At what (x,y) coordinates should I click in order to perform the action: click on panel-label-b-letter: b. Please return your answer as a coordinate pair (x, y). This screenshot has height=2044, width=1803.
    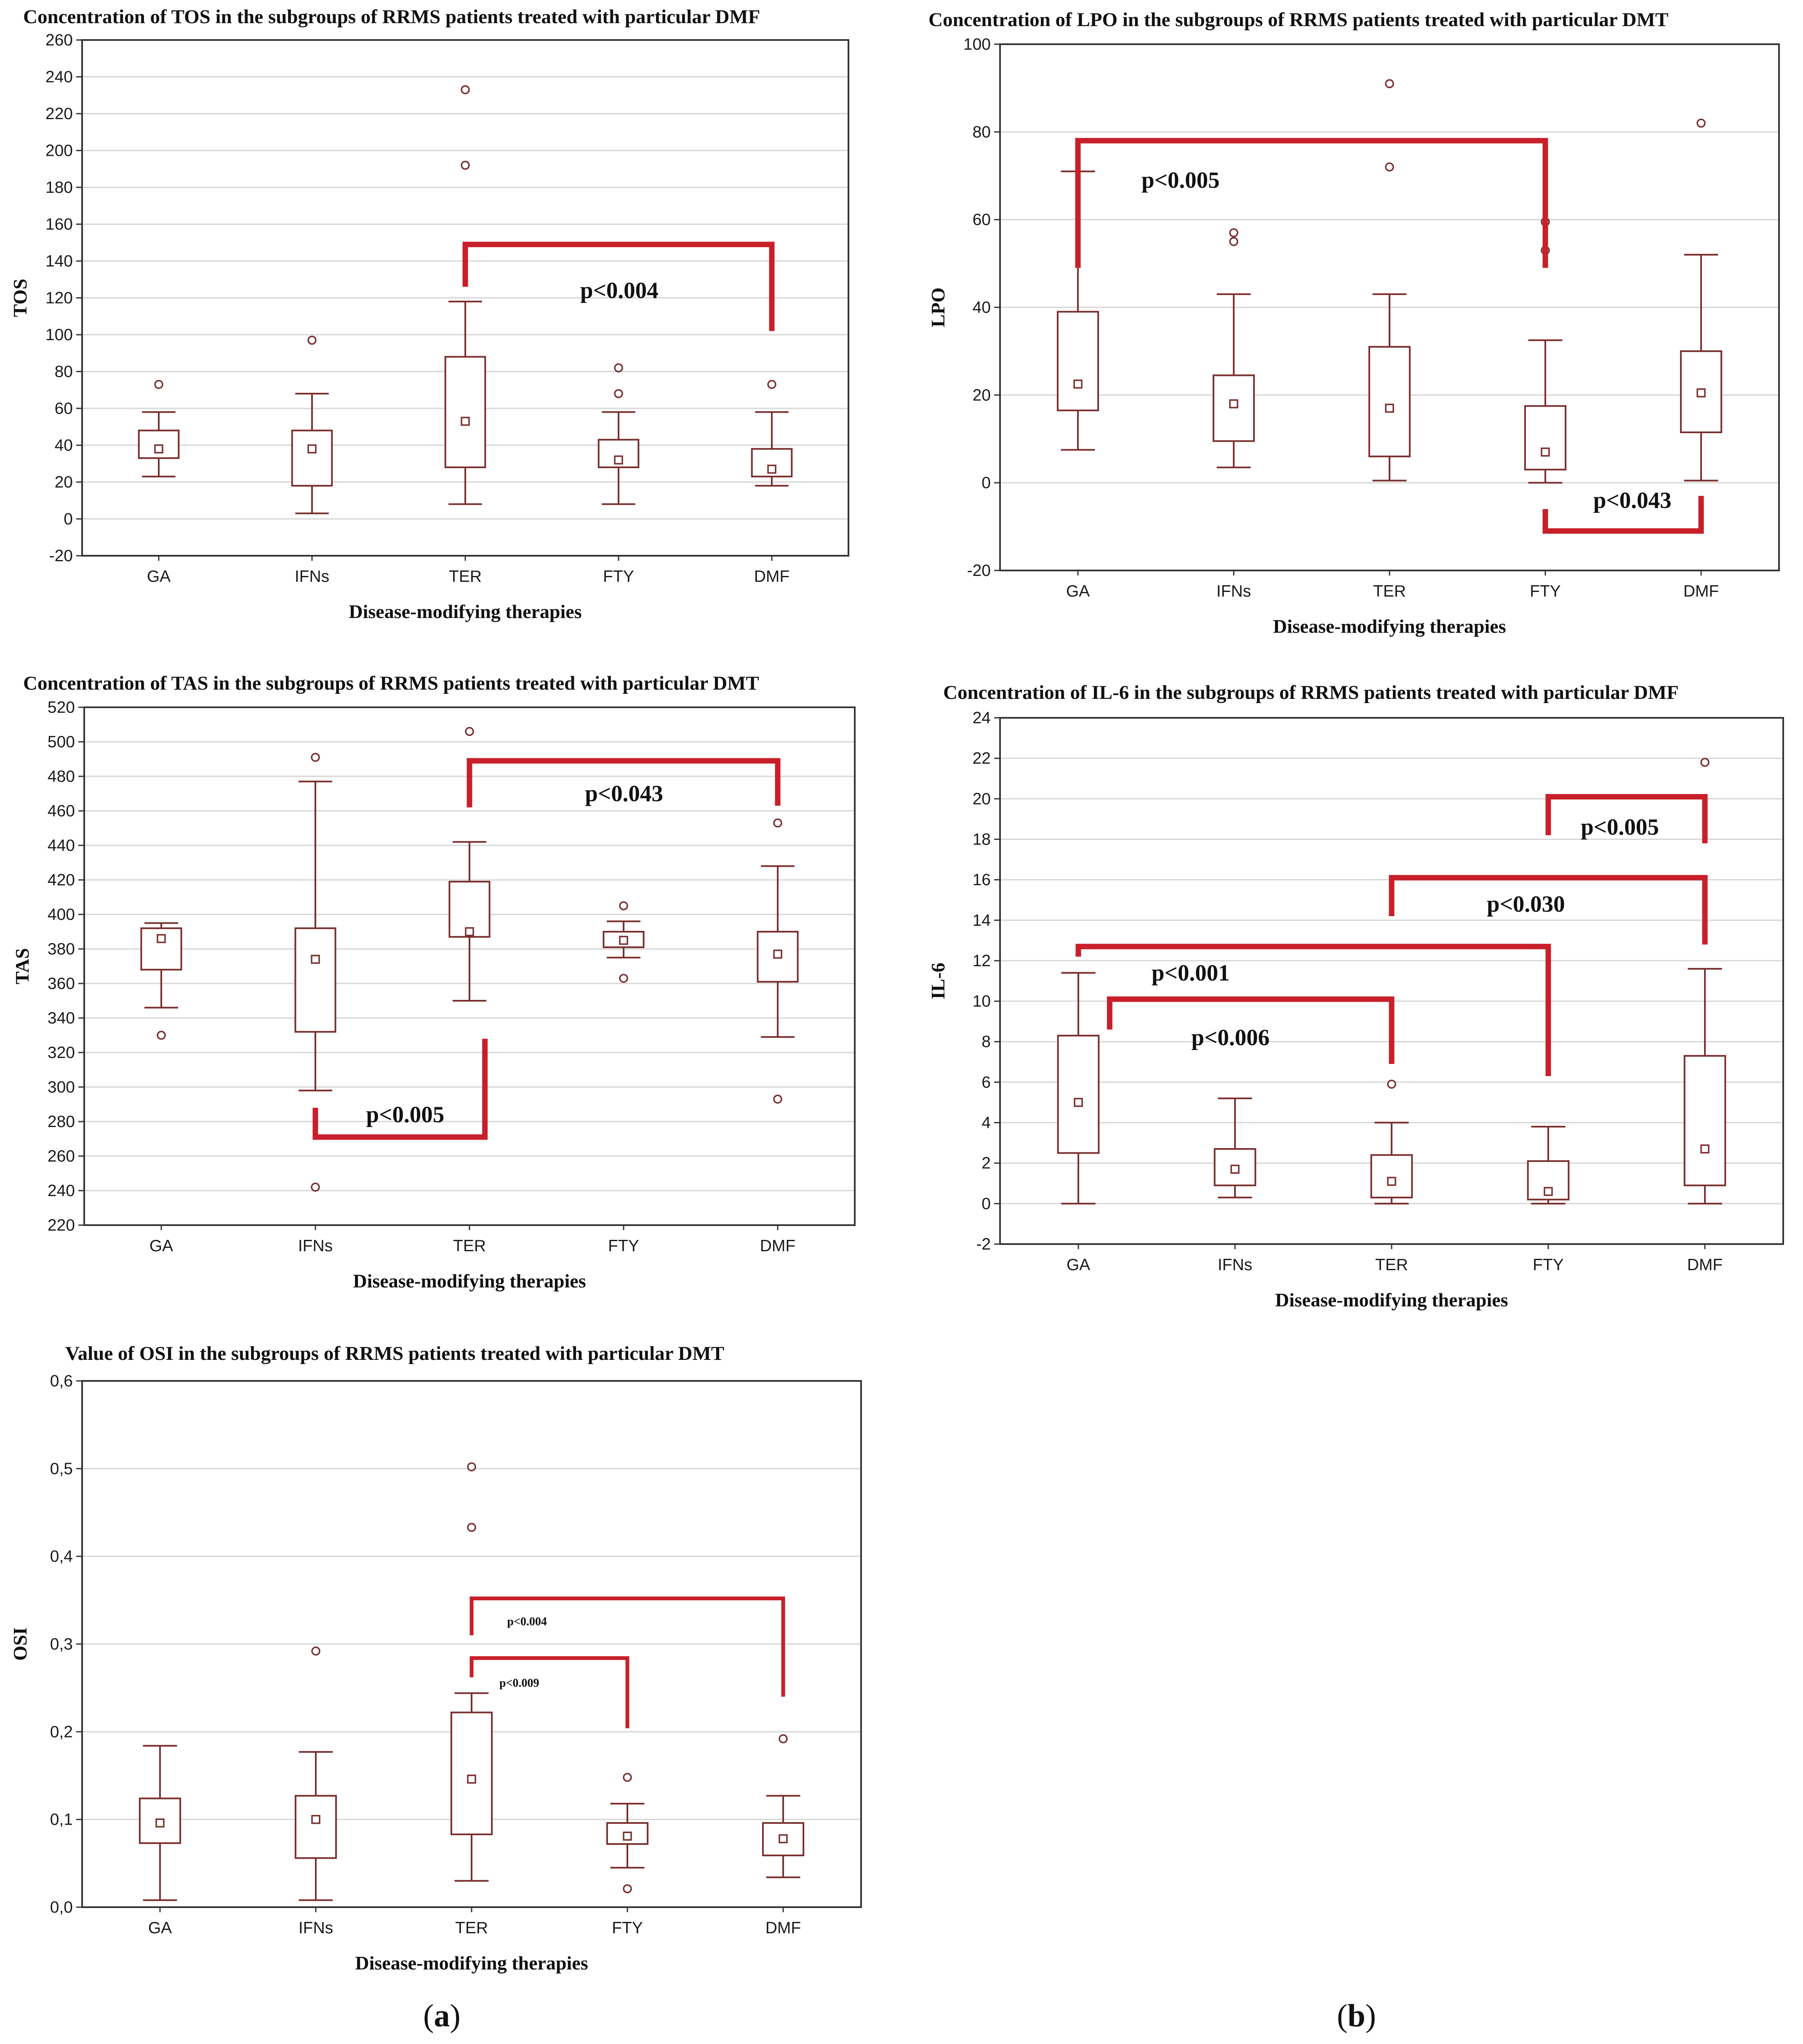
    Looking at the image, I should click on (1357, 2015).